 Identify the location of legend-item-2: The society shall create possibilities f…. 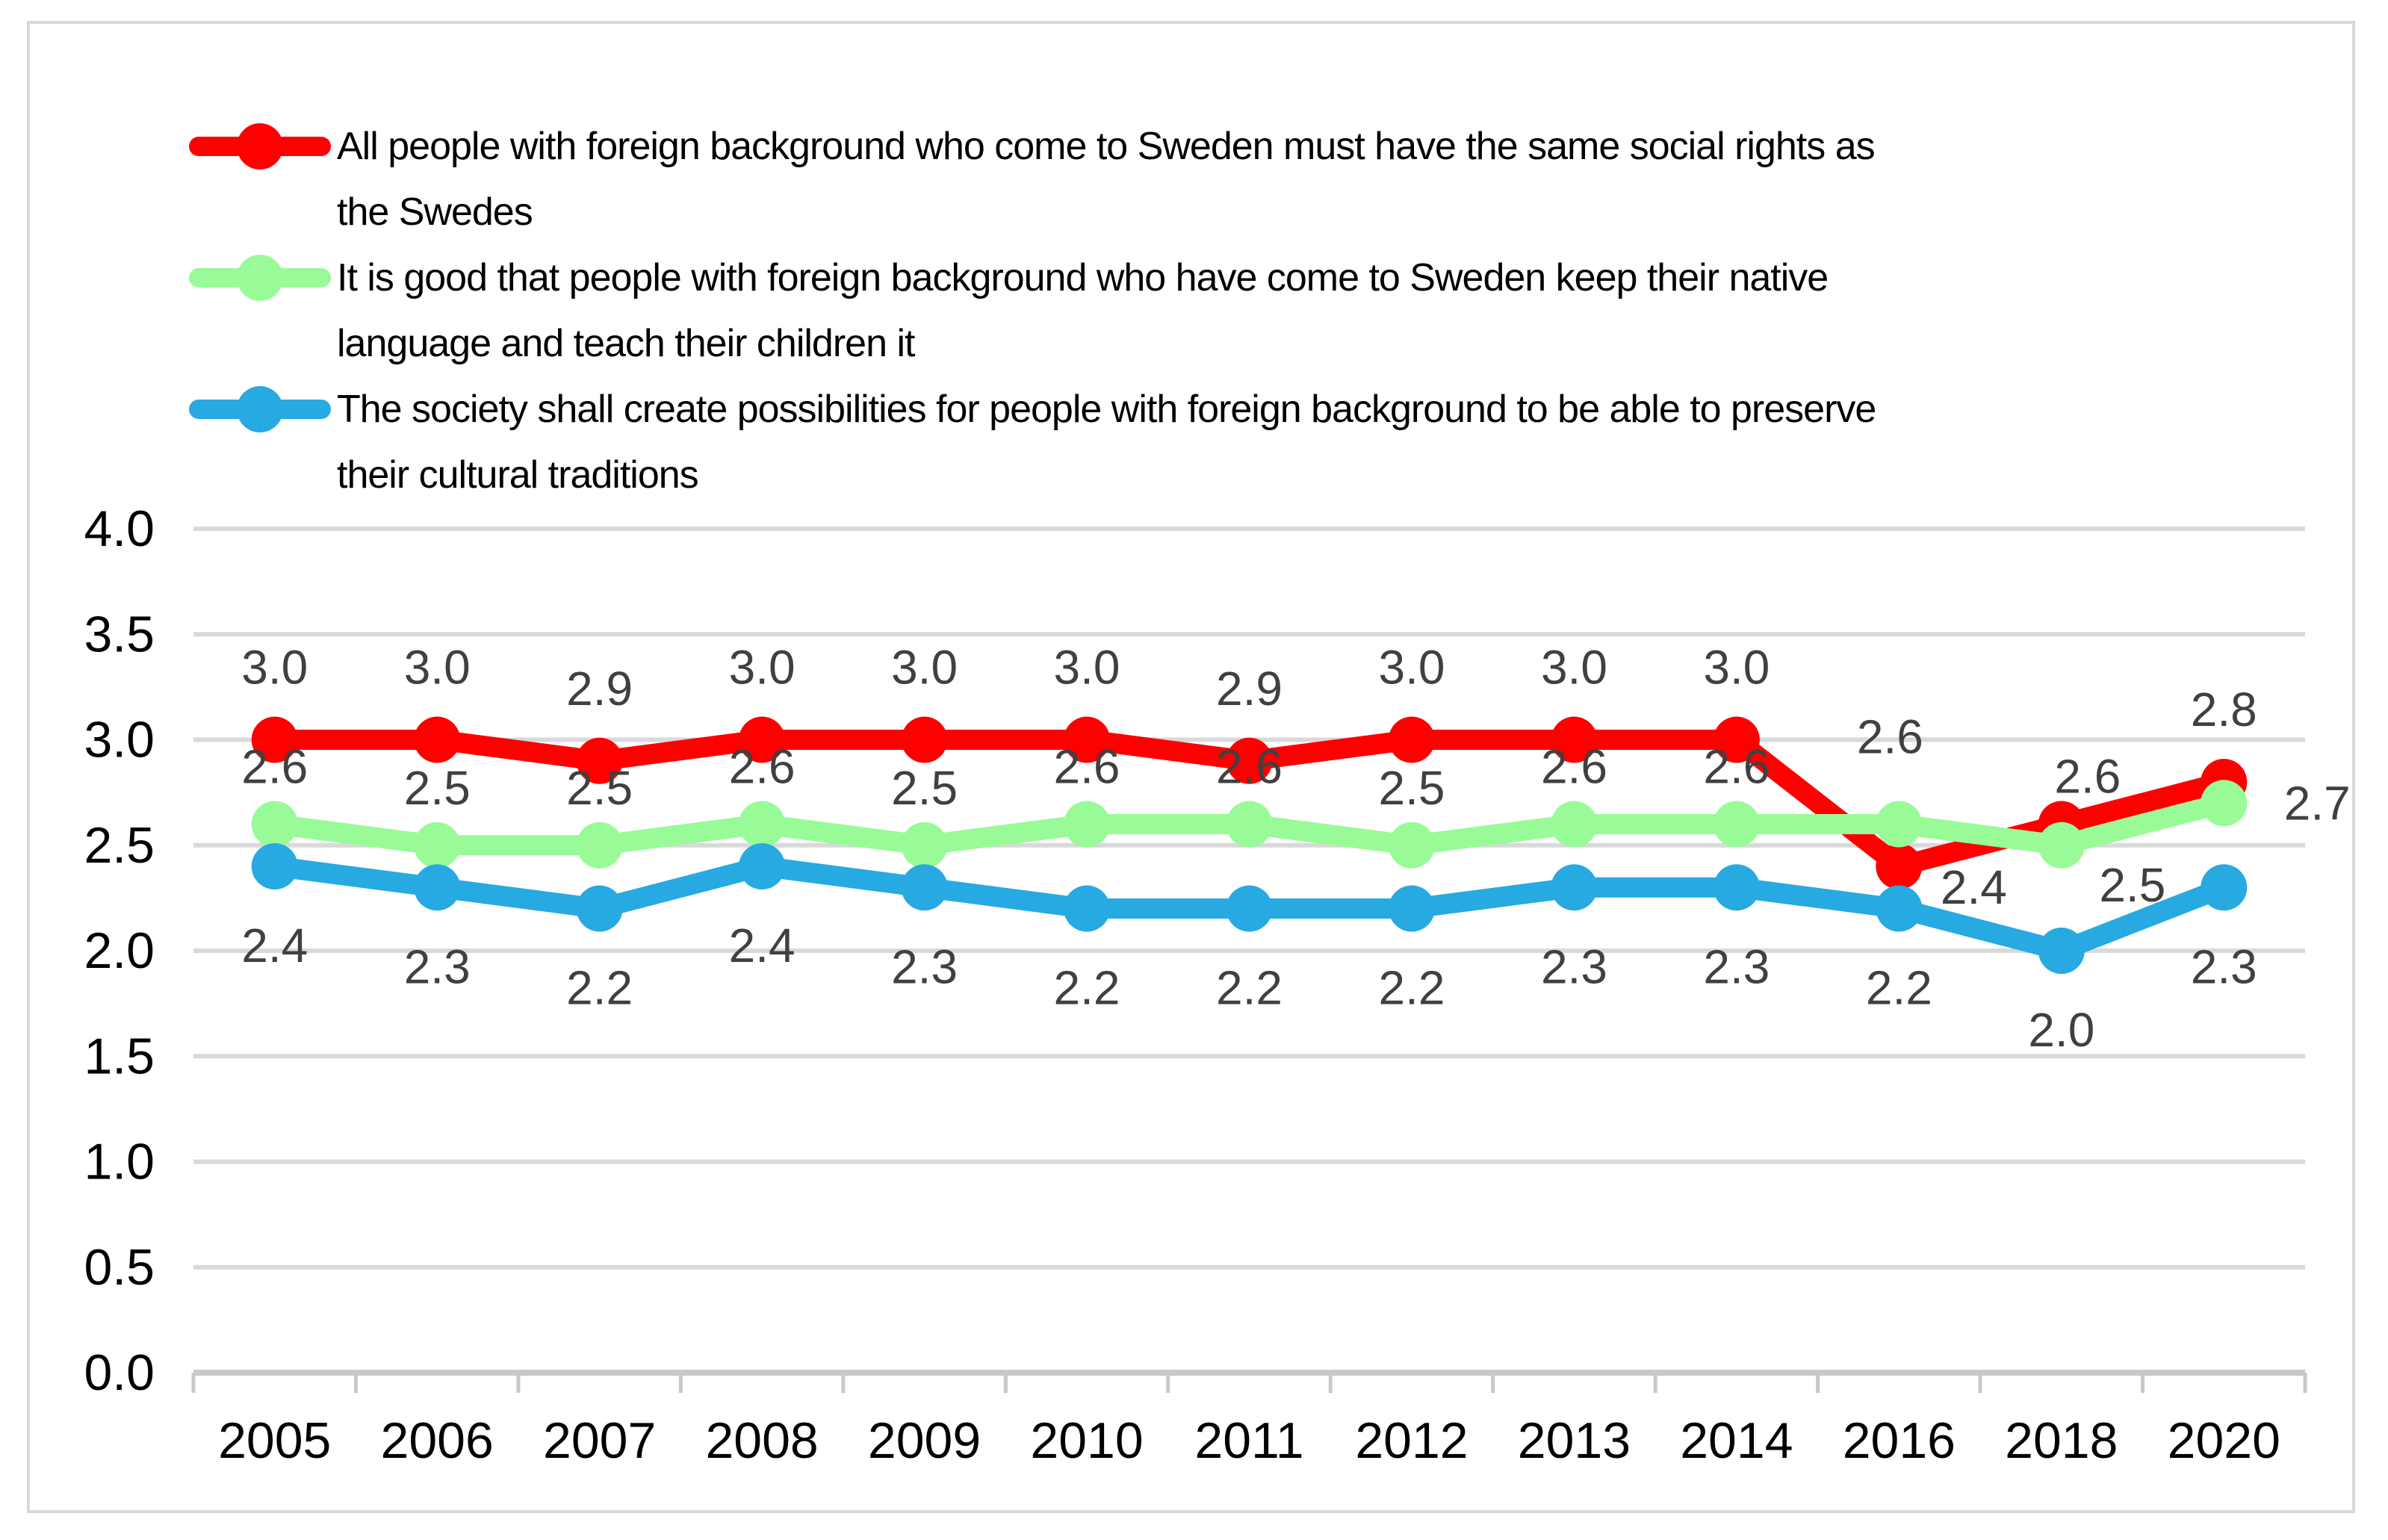
(1032, 442).